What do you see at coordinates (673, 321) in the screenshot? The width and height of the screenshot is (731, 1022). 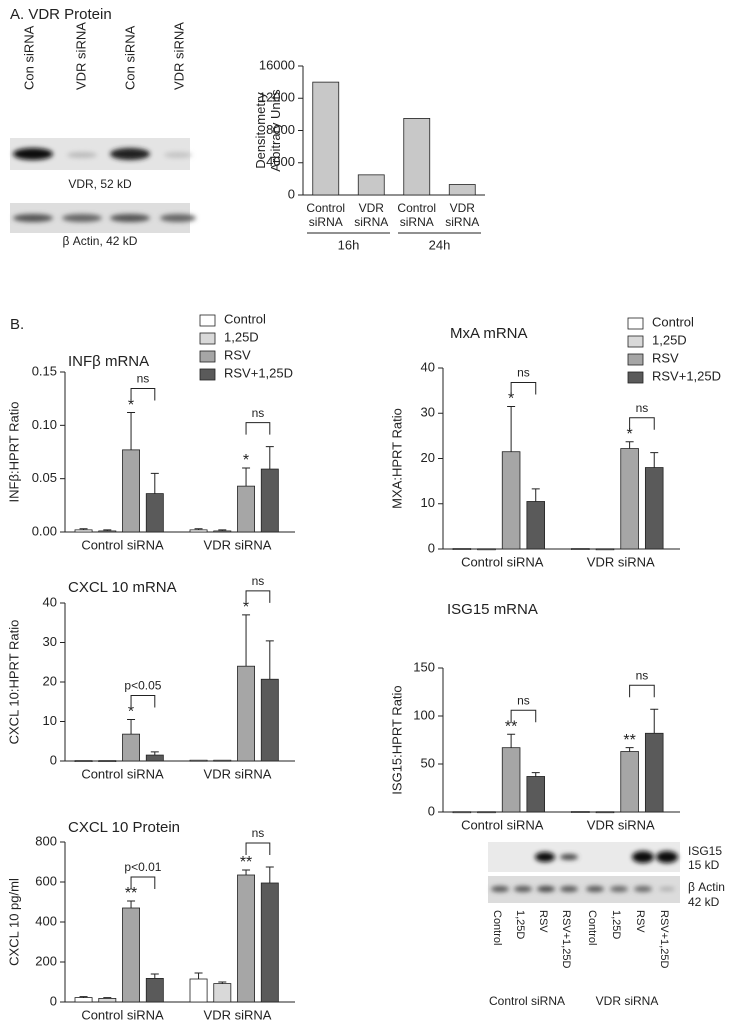 I see `legend-label: Control` at bounding box center [673, 321].